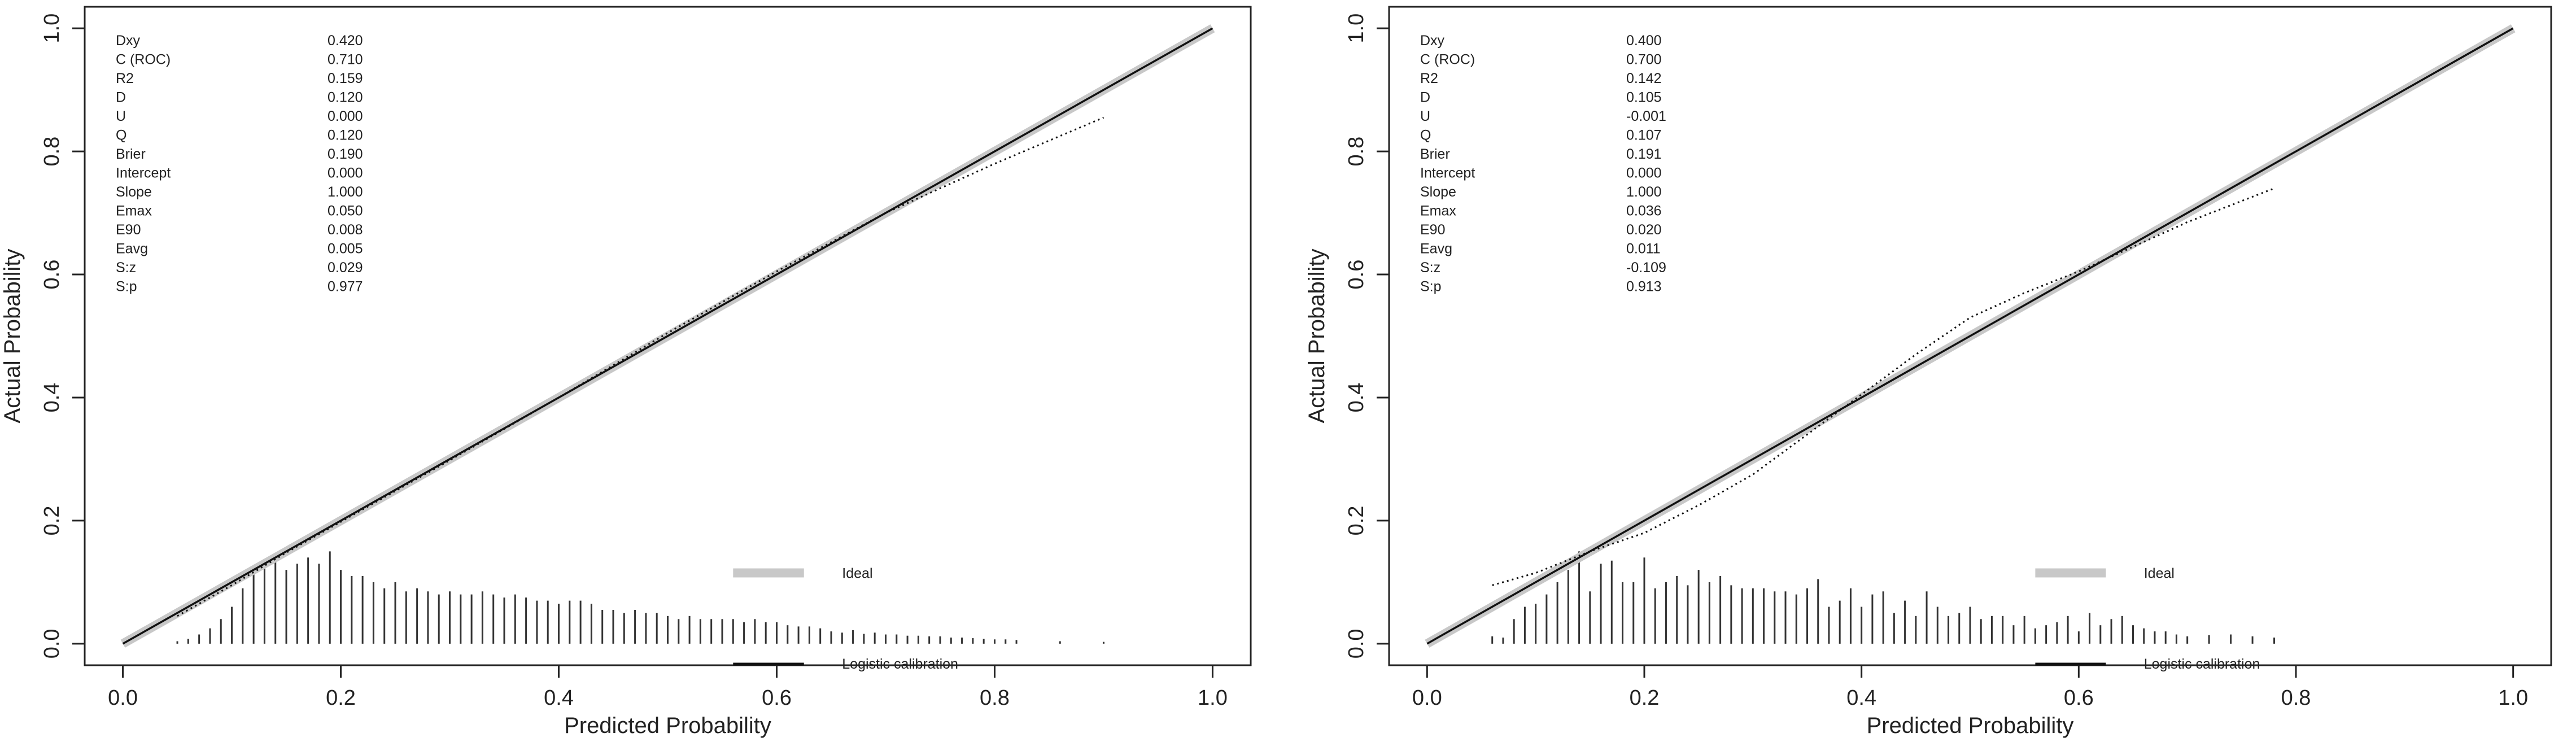 This screenshot has width=2576, height=746. Describe the element at coordinates (1644, 60) in the screenshot. I see `stat-value: 0.700` at that location.